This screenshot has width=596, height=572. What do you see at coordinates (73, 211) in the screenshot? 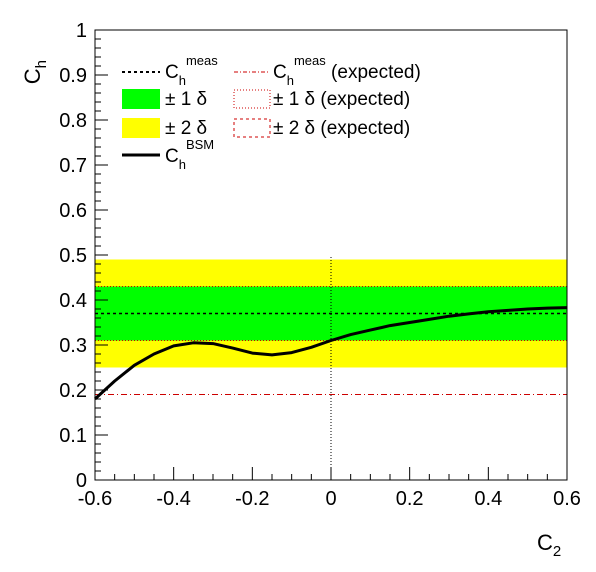
I see `y-tick-label: 0.6` at bounding box center [73, 211].